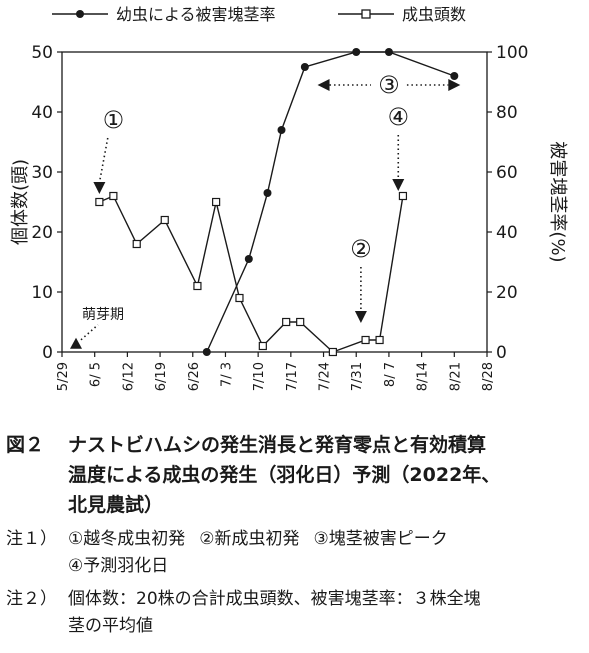 Image resolution: width=589 pixels, height=653 pixels. What do you see at coordinates (357, 376) in the screenshot?
I see `x-tick-label: 7/31` at bounding box center [357, 376].